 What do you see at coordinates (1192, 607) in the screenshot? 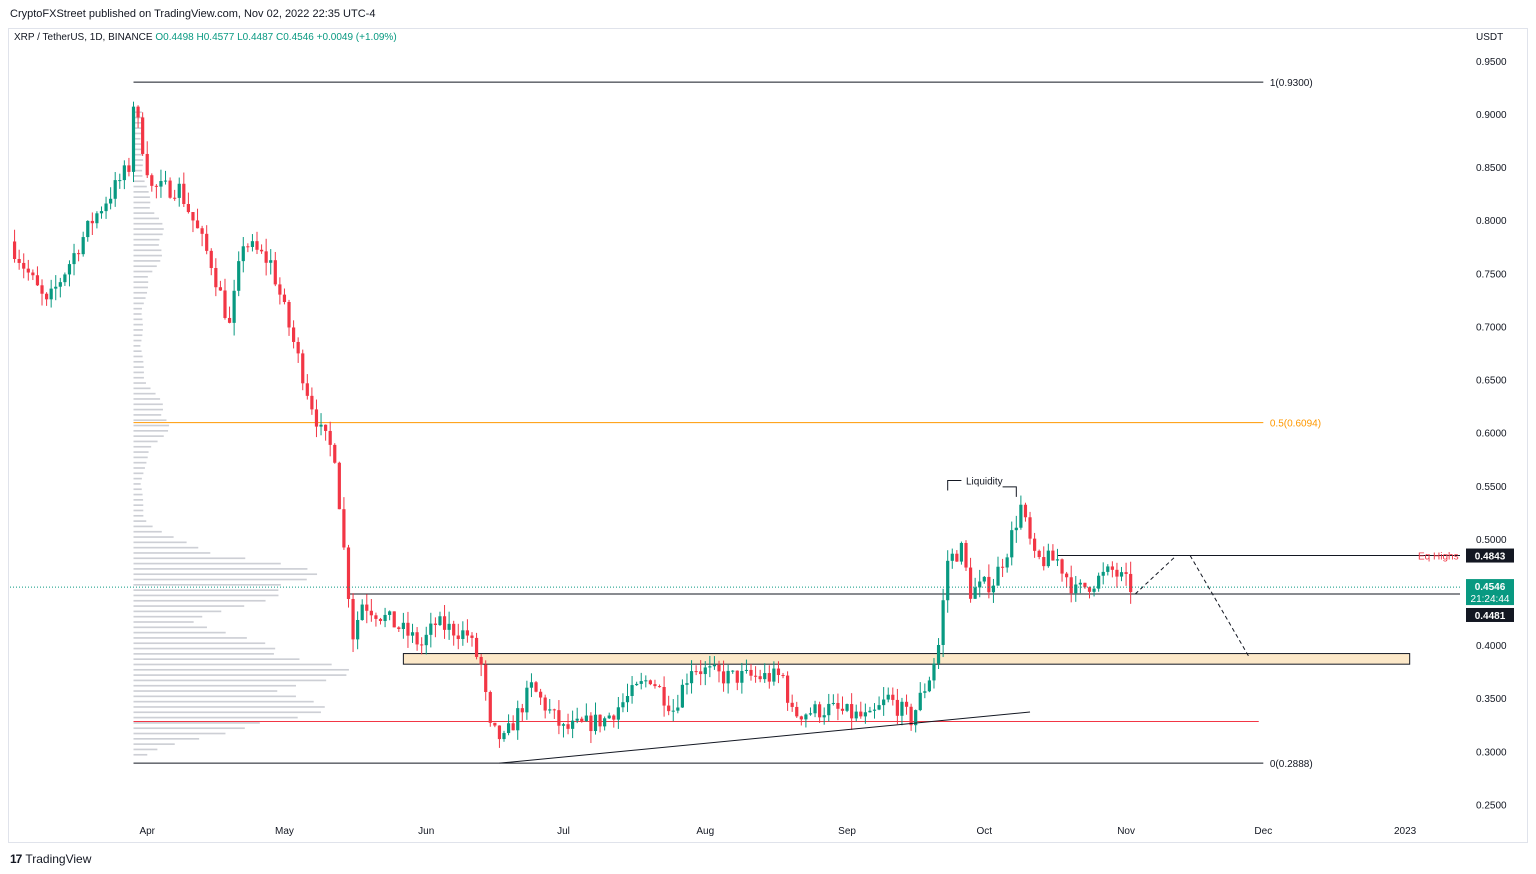
I see `projection-path` at bounding box center [1192, 607].